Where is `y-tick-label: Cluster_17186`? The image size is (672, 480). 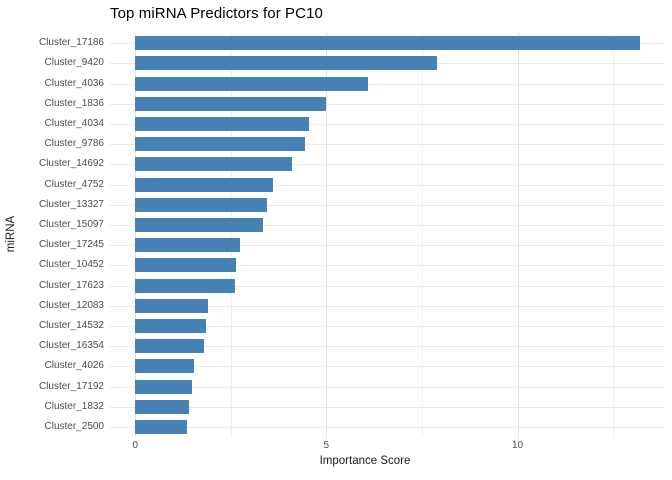 y-tick-label: Cluster_17186 is located at coordinates (71, 43).